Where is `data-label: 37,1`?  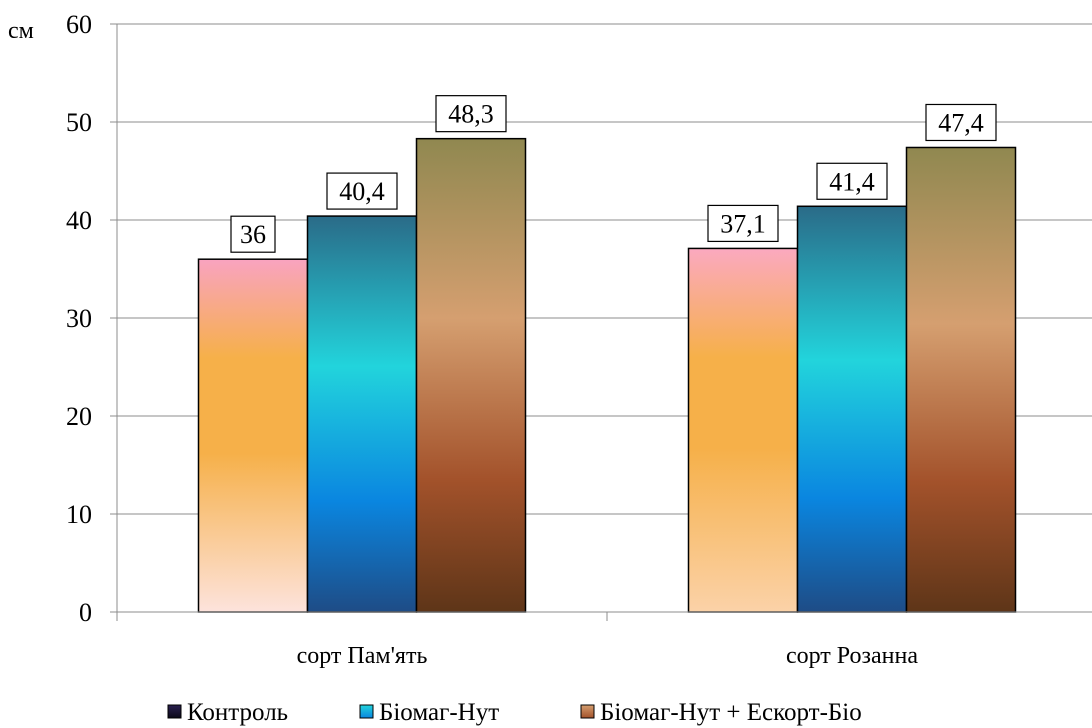 data-label: 37,1 is located at coordinates (743, 223).